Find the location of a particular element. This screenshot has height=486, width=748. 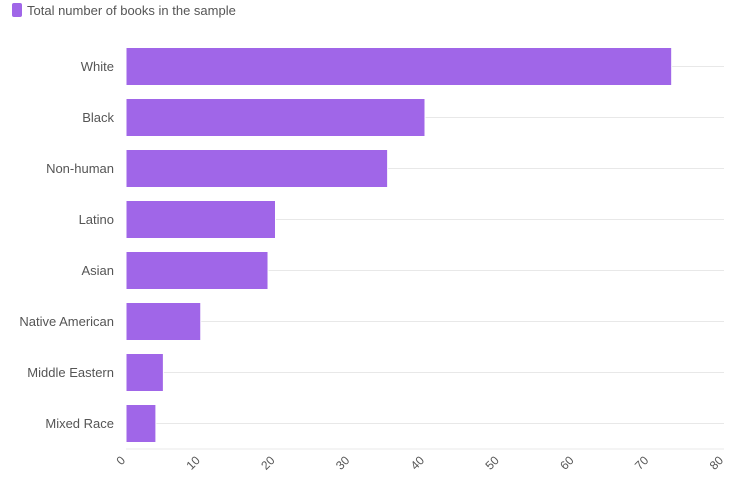

x-tick-label: 0 is located at coordinates (120, 460).